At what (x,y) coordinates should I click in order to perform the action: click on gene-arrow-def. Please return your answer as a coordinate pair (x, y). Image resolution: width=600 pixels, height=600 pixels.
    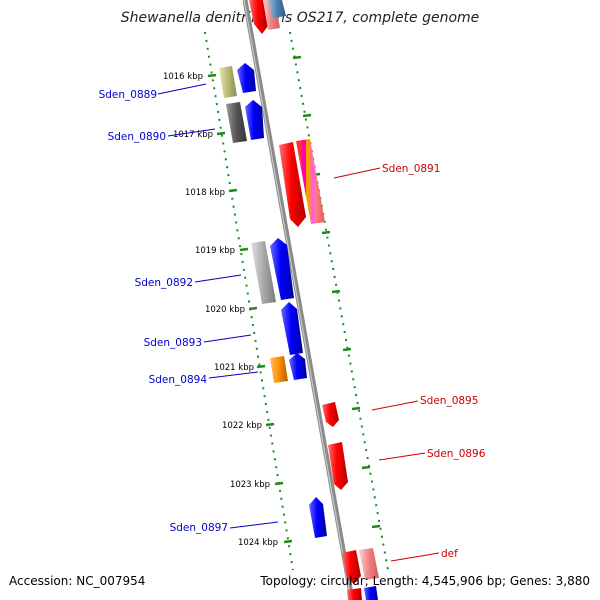
    Looking at the image, I should click on (351, 567).